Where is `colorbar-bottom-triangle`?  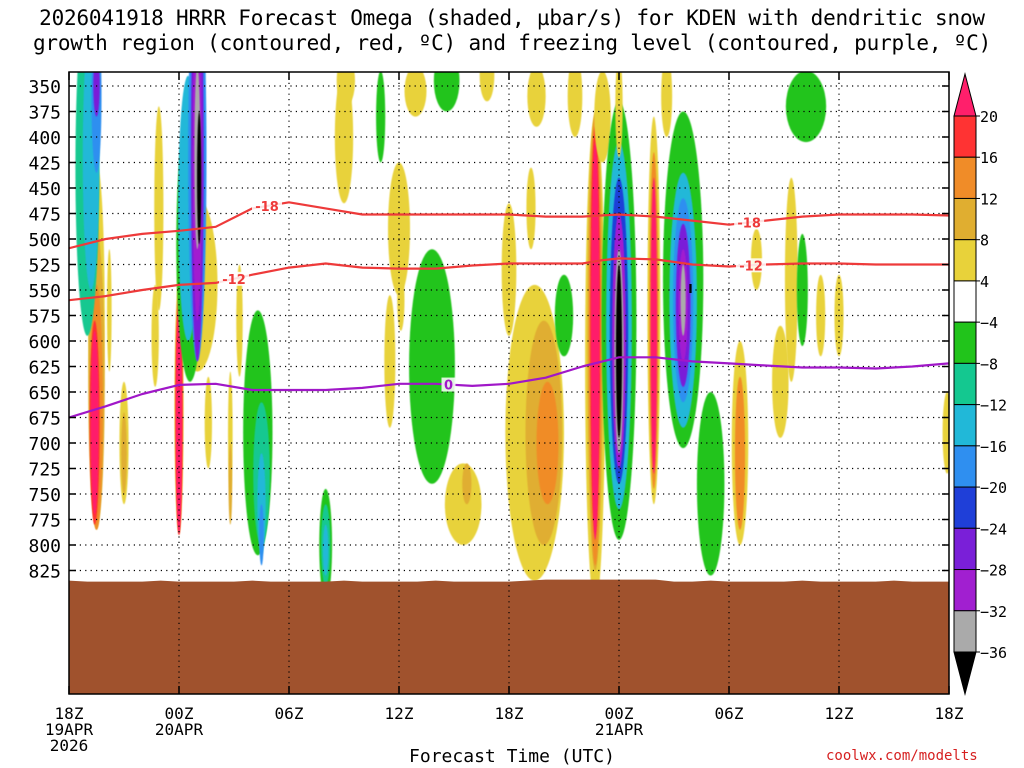
colorbar-bottom-triangle is located at coordinates (965, 673).